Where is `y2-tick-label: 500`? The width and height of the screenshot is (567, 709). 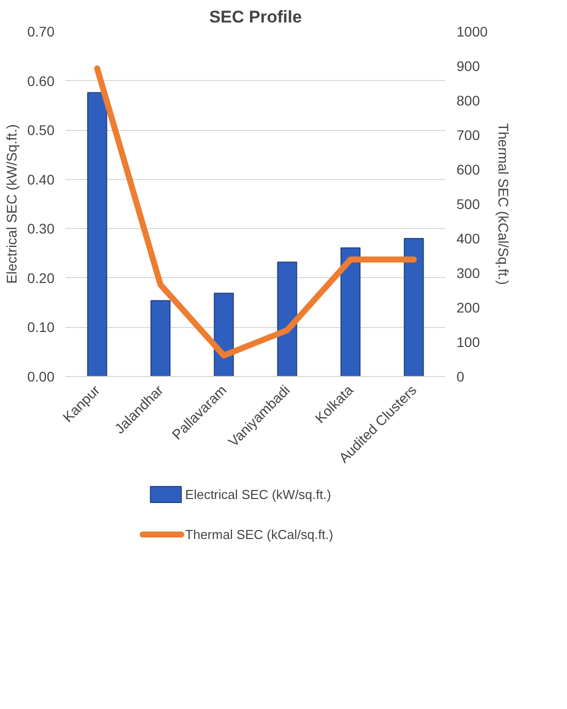 y2-tick-label: 500 is located at coordinates (468, 204).